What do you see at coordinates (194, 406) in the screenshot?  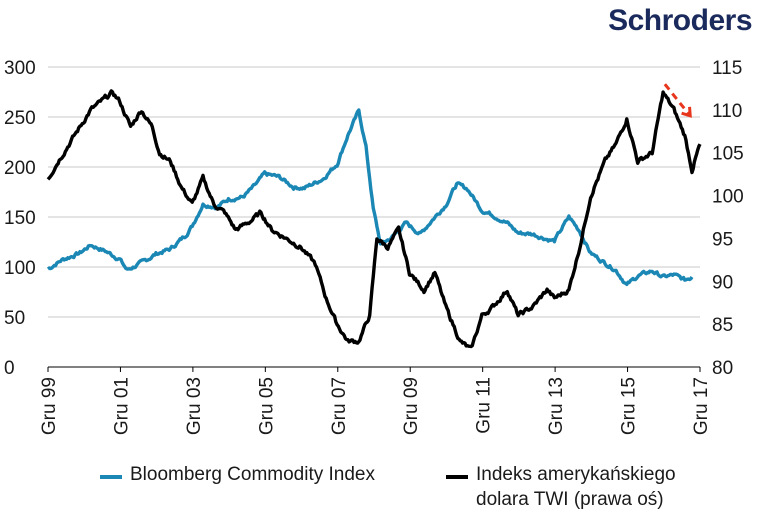 I see `x-tick-label: Gru 03` at bounding box center [194, 406].